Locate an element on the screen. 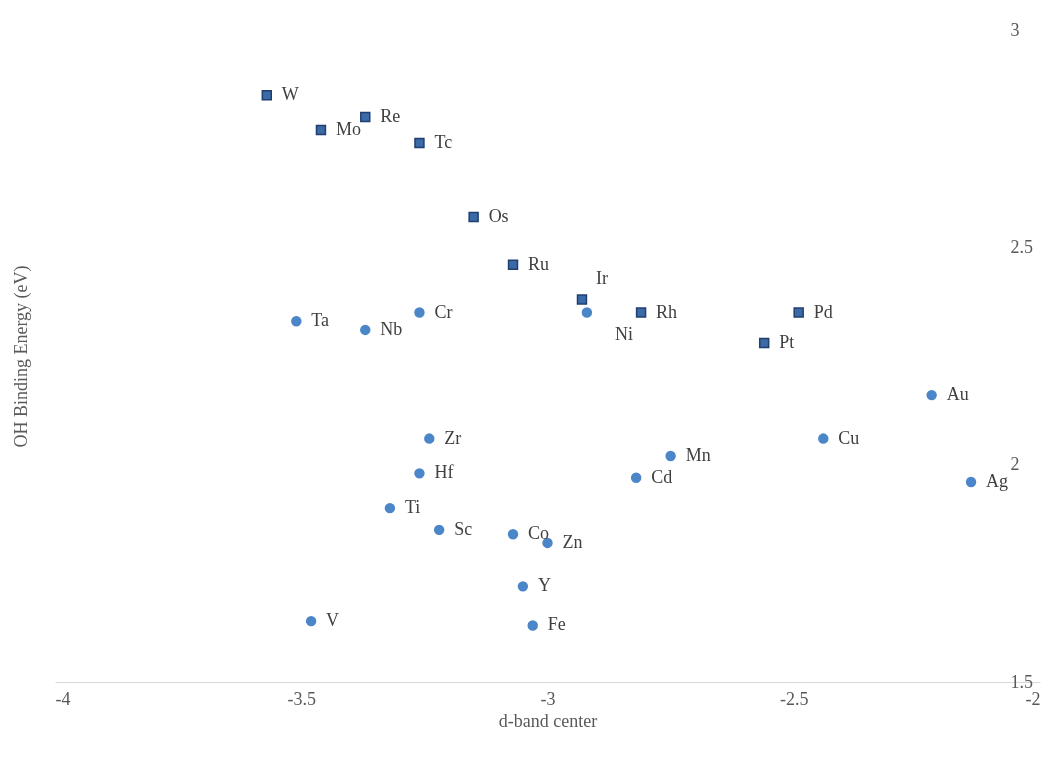 This screenshot has width=1057, height=767. y-axis-title: OH Binding Energy (eV) is located at coordinates (21, 356).